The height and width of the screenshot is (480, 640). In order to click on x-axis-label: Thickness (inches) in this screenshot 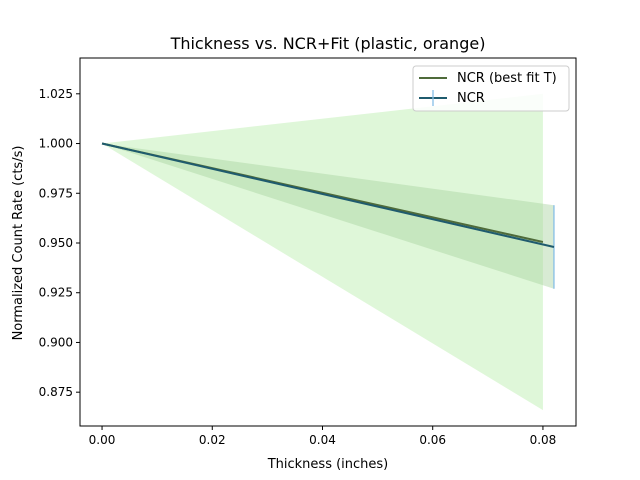, I will do `click(328, 464)`.